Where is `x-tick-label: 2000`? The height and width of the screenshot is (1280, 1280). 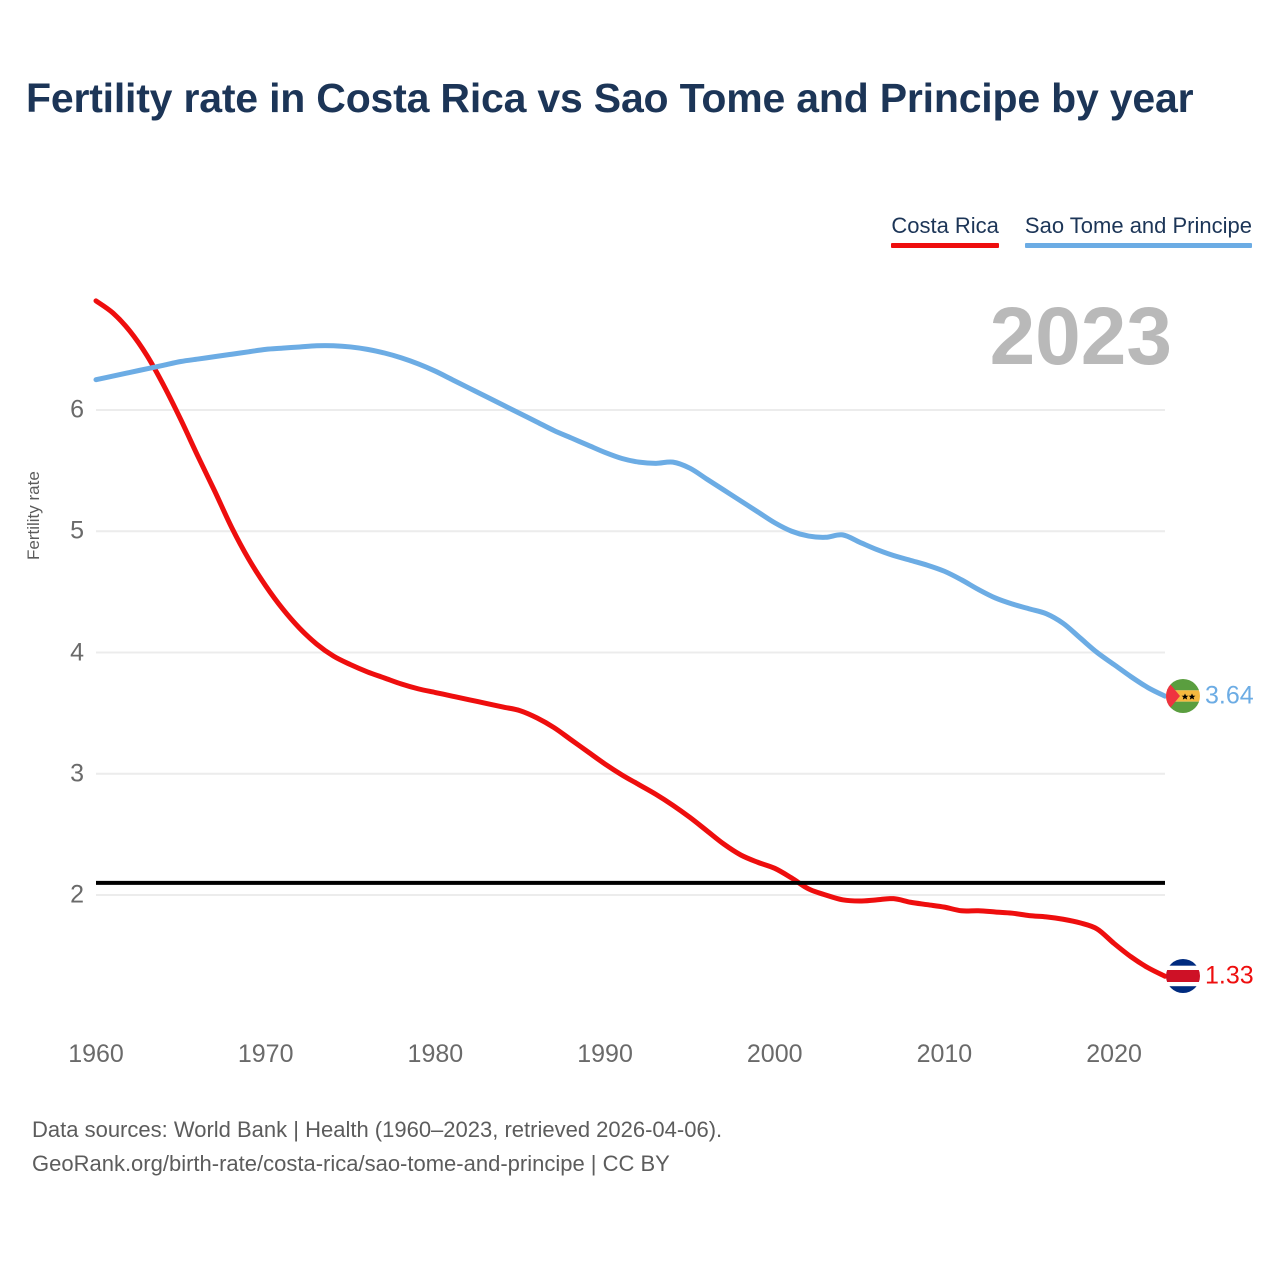 x-tick-label: 2000 is located at coordinates (774, 1054).